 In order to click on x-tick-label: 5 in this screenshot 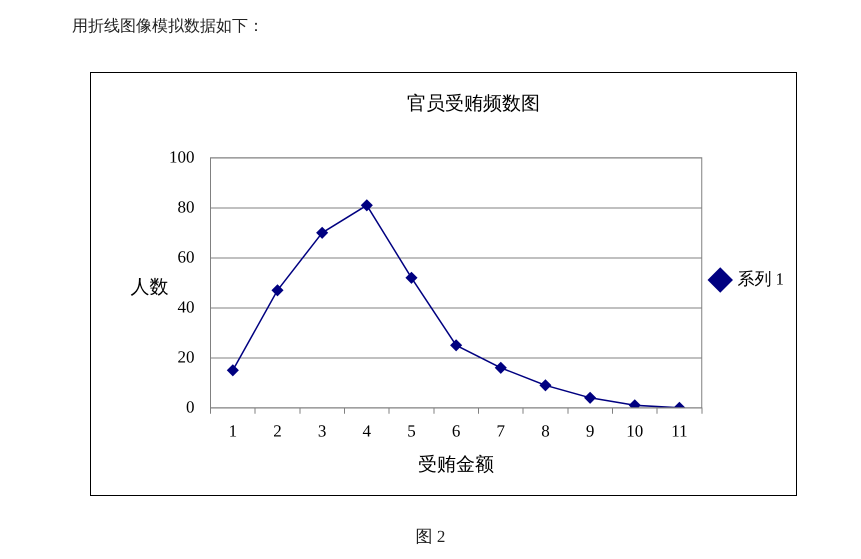, I will do `click(411, 430)`.